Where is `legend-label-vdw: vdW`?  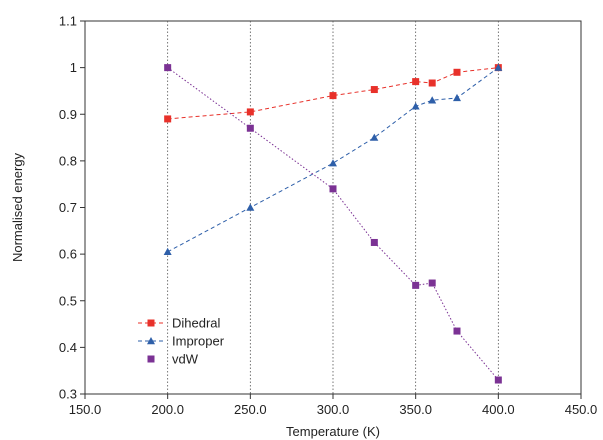
legend-label-vdw: vdW is located at coordinates (185, 359).